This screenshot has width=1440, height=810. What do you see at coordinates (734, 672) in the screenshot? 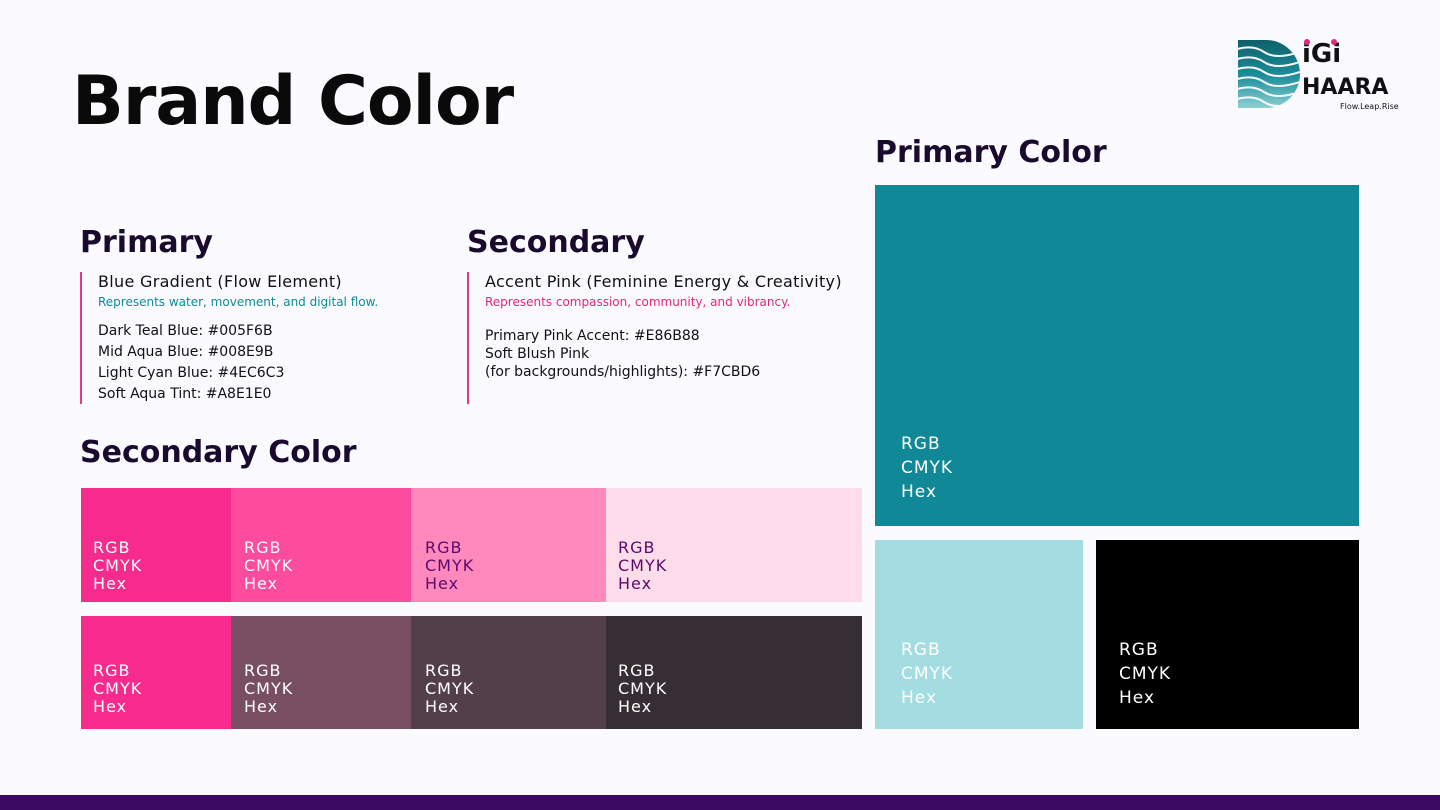
I see `secondary-swatch-8: RGB CMYK Hex` at bounding box center [734, 672].